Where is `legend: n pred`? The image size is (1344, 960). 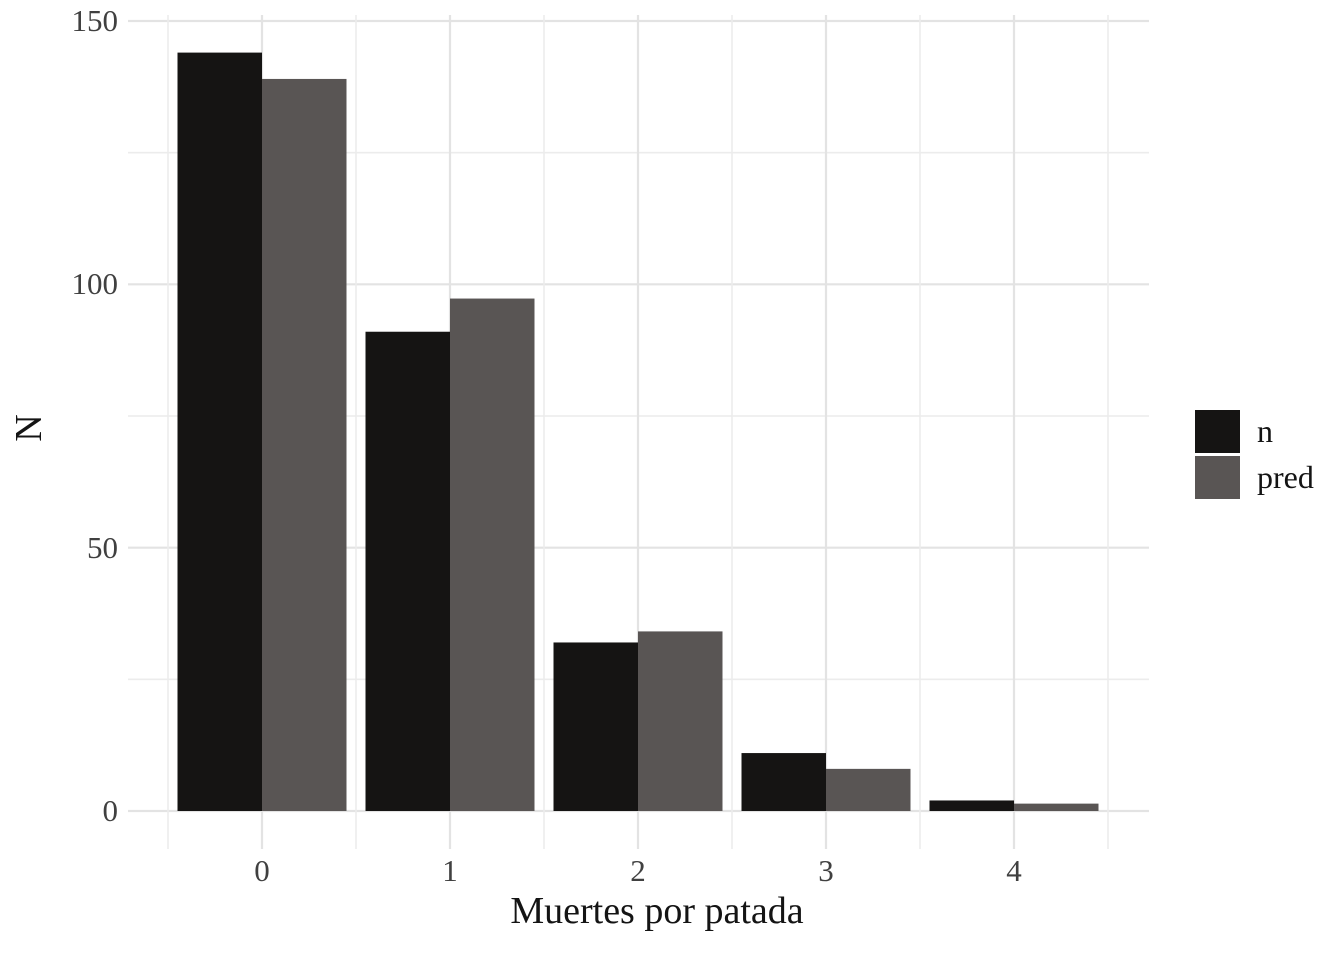
legend: n pred is located at coordinates (1254, 454).